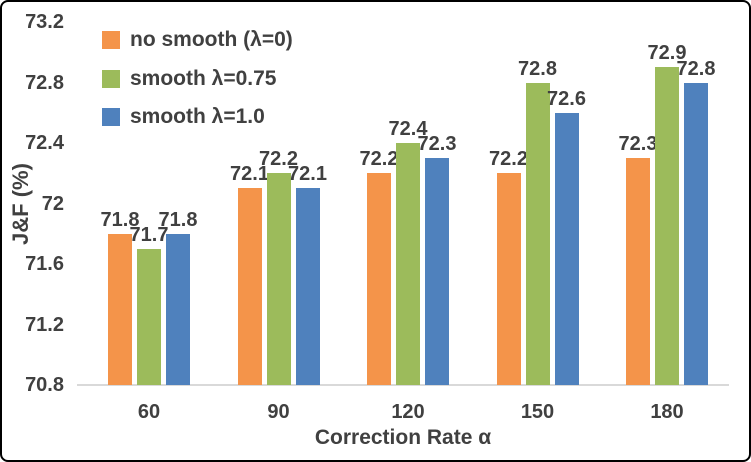  I want to click on bar-90-series0, so click(249, 286).